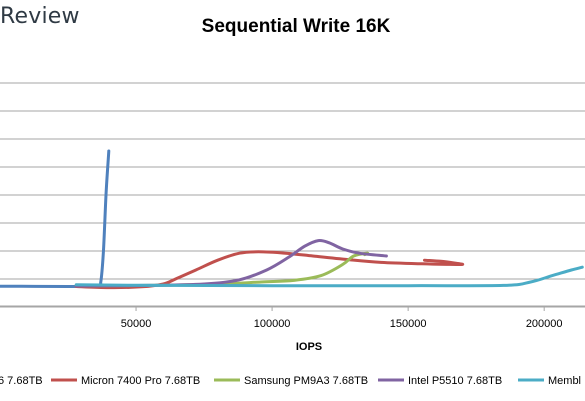 The image size is (585, 401). I want to click on x-tick-label: 100000, so click(272, 324).